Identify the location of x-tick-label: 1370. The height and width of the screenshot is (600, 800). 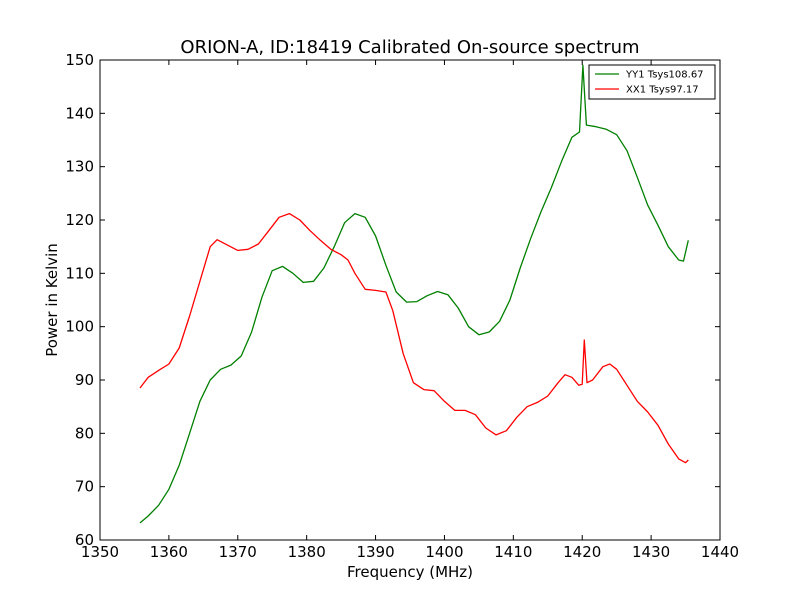
(238, 552).